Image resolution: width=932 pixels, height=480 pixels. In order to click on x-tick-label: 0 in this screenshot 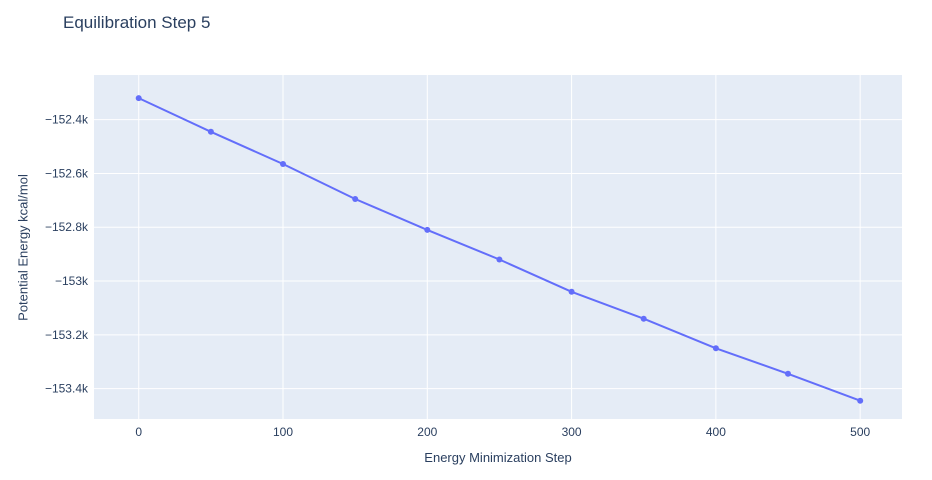, I will do `click(138, 432)`.